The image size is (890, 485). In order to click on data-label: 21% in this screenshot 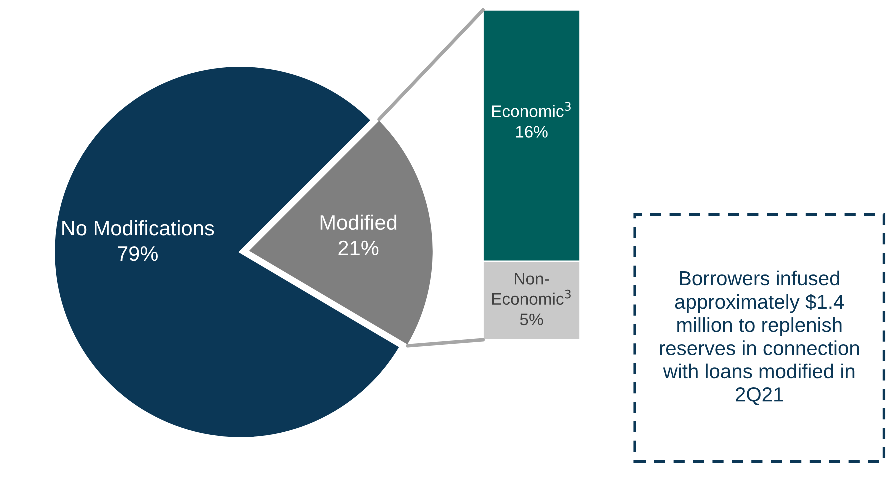, I will do `click(358, 248)`.